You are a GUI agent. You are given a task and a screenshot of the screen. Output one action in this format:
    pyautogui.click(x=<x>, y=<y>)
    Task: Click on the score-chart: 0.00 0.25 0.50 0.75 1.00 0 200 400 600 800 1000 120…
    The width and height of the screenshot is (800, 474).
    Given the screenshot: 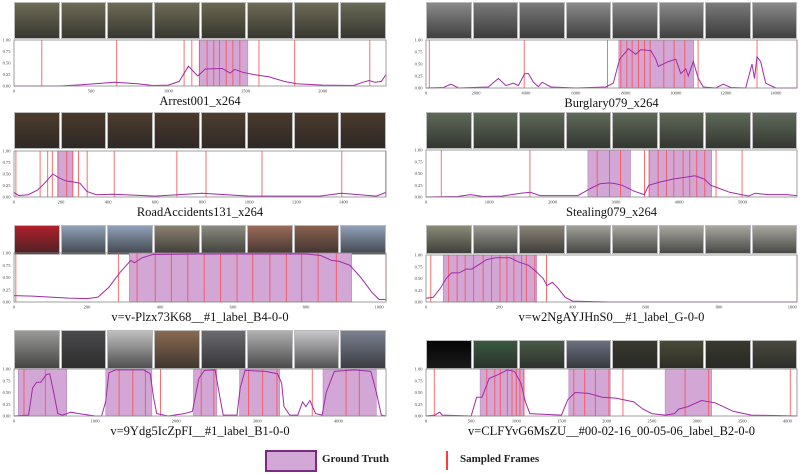 What is the action you would take?
    pyautogui.click(x=195, y=177)
    